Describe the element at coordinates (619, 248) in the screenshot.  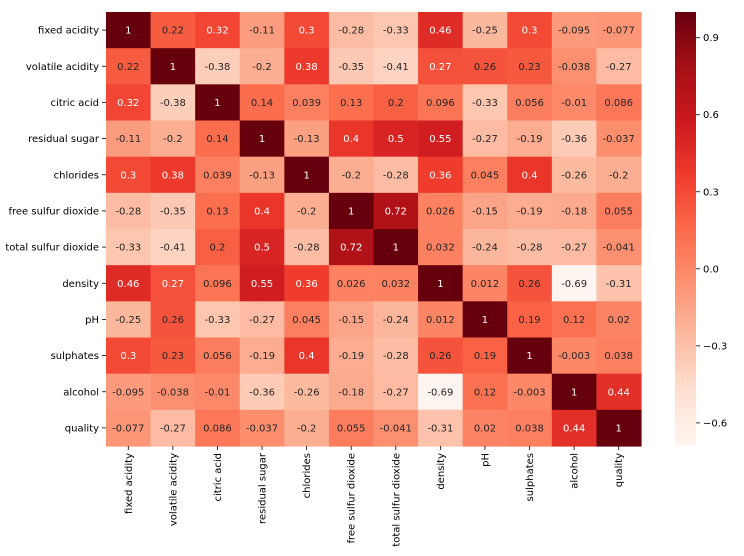
I see `heatmap-cell-value: -0.041` at that location.